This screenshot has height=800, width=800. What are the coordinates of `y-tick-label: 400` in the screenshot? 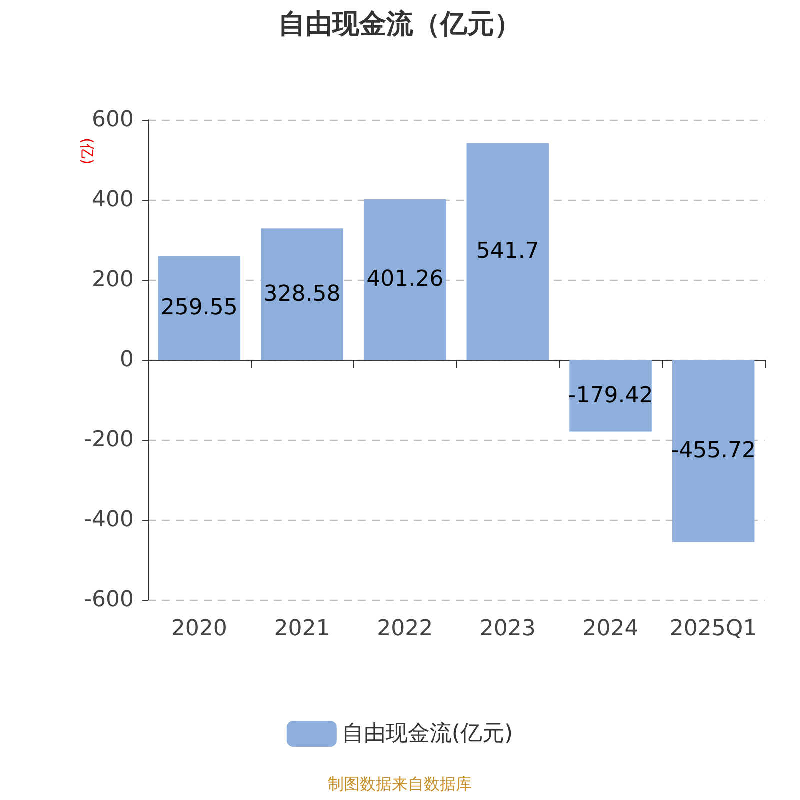 It's located at (113, 200).